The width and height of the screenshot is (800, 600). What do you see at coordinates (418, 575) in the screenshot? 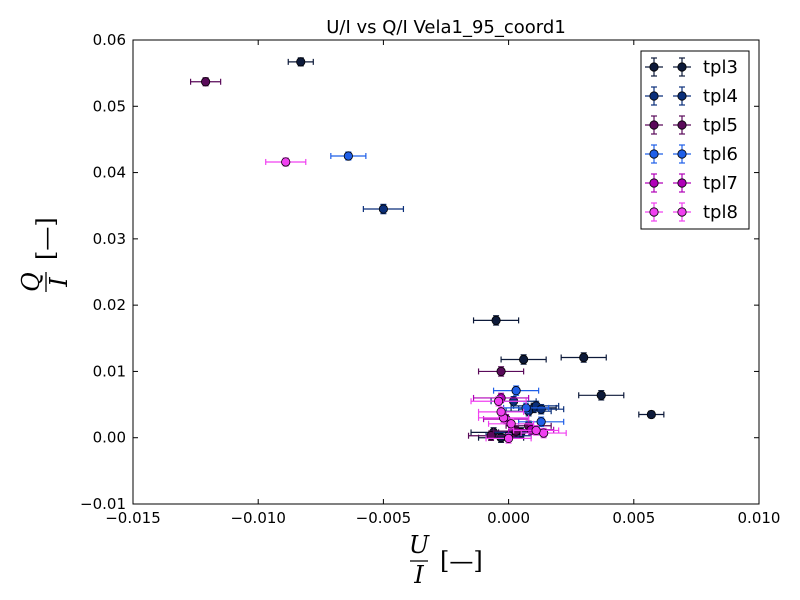
I see `x-axis-label-denominator: I` at bounding box center [418, 575].